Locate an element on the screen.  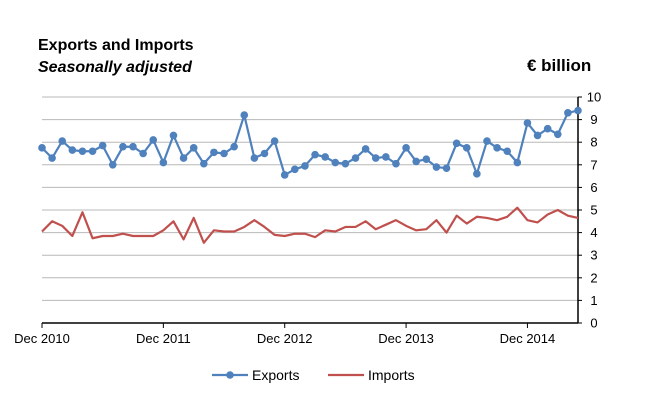
x-tick-label-3: Dec 2013 is located at coordinates (406, 338).